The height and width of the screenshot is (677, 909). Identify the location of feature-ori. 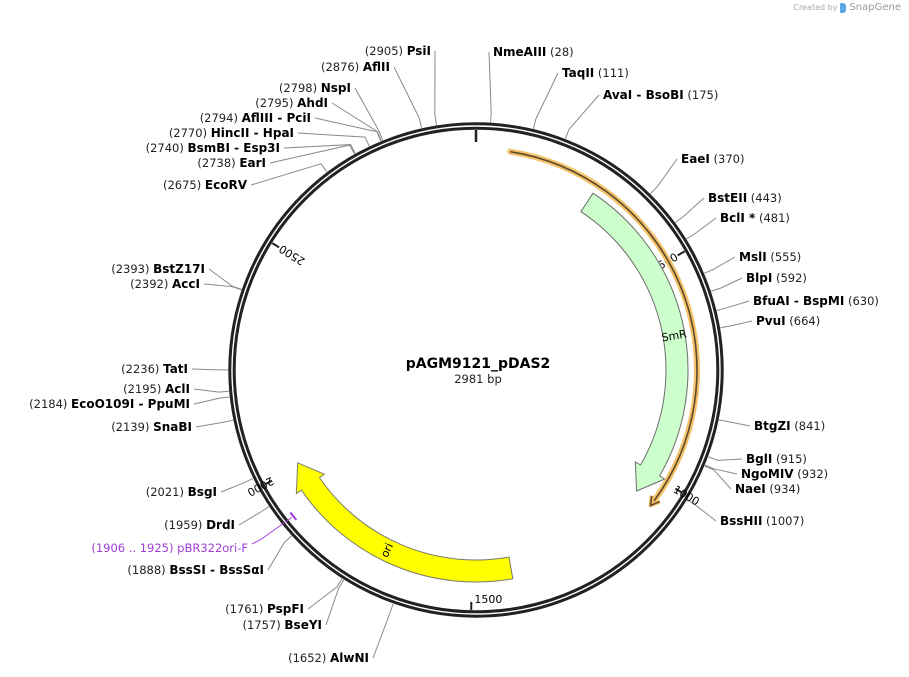
(404, 522).